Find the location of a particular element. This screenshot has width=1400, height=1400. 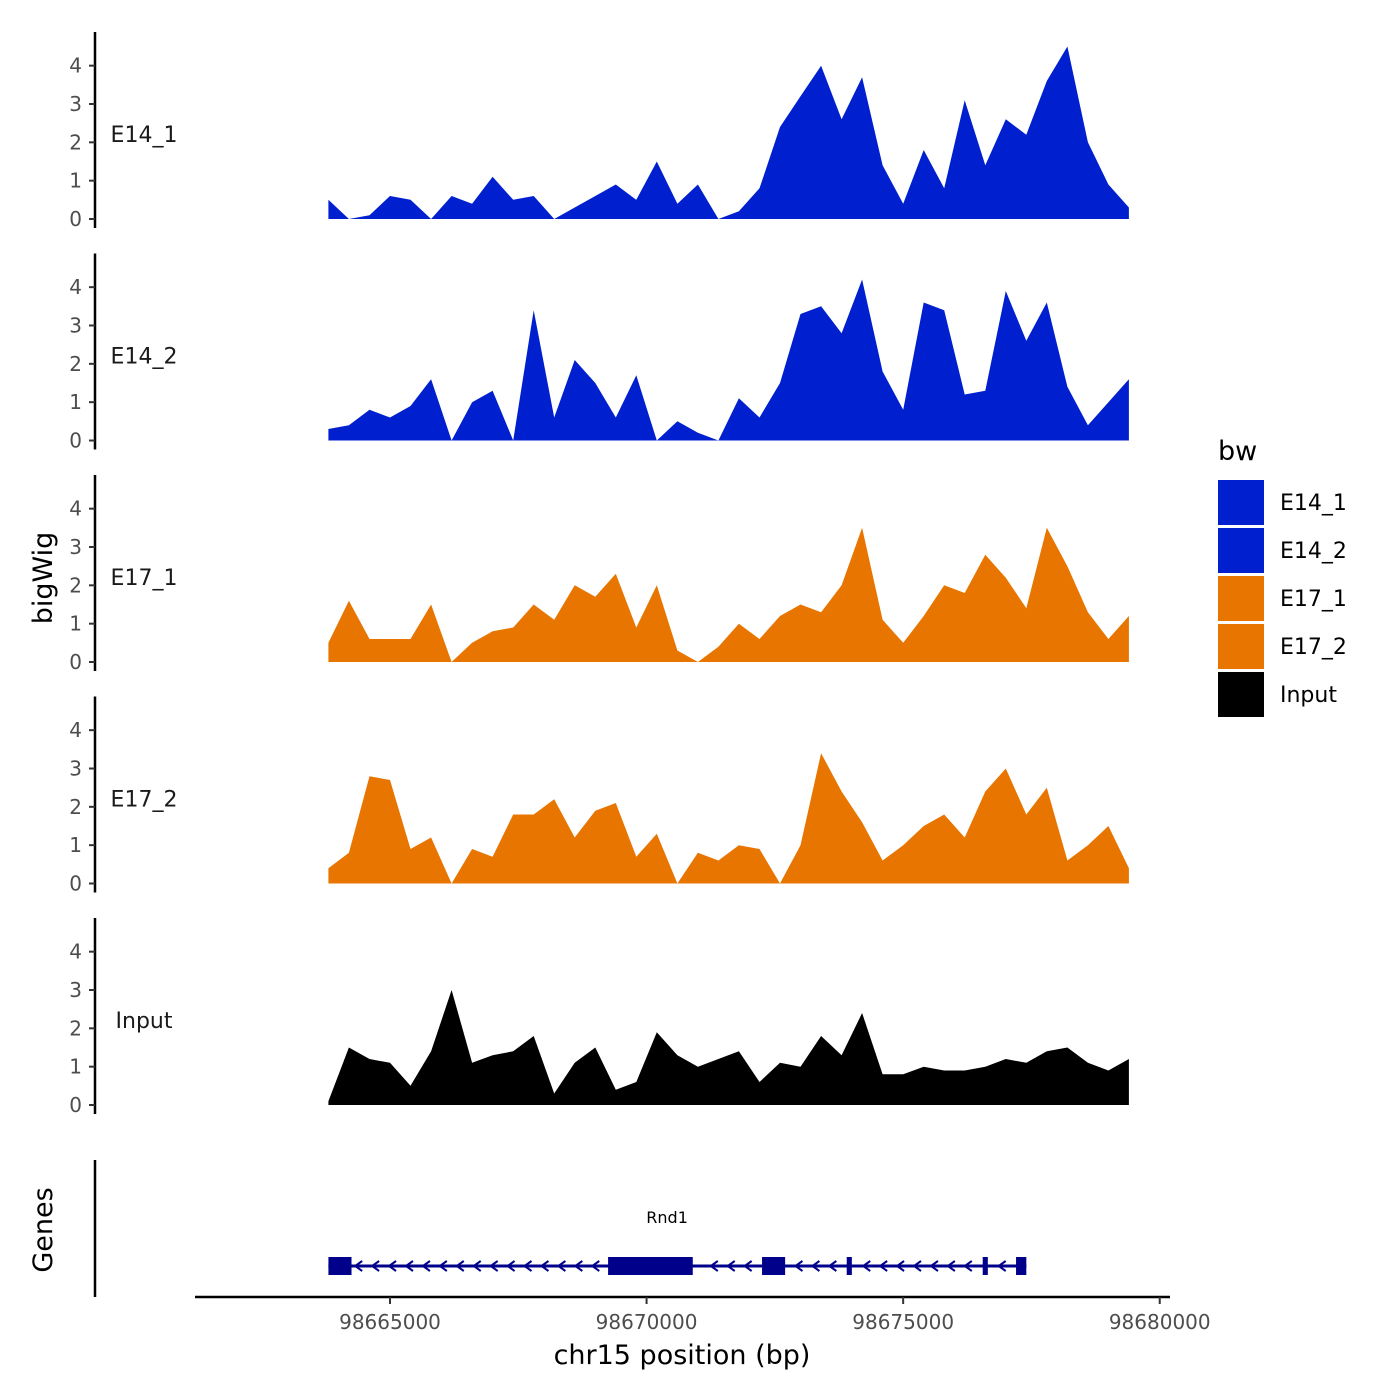

legend-label: E17_1 is located at coordinates (1313, 599).